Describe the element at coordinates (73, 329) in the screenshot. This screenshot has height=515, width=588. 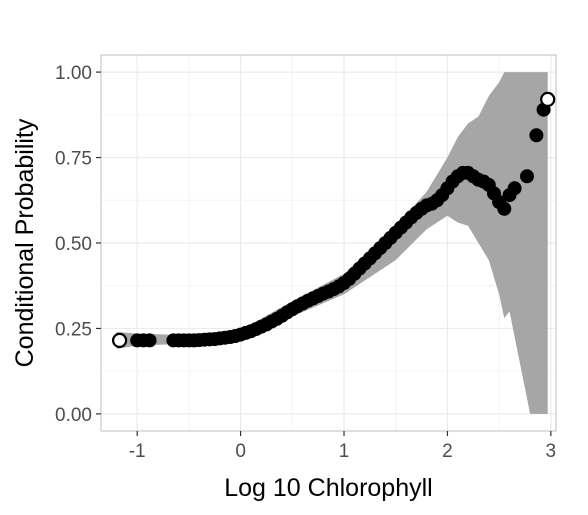
I see `y-tick-label: 0.25` at that location.